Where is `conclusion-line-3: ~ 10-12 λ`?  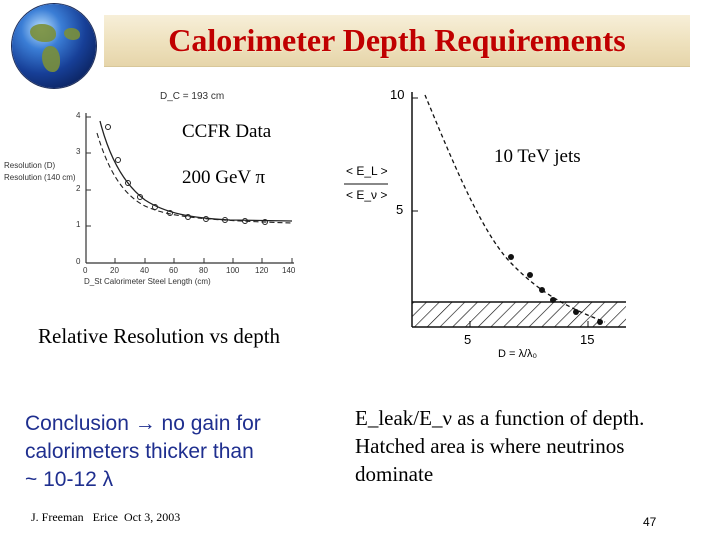 conclusion-line-3: ~ 10-12 λ is located at coordinates (69, 479).